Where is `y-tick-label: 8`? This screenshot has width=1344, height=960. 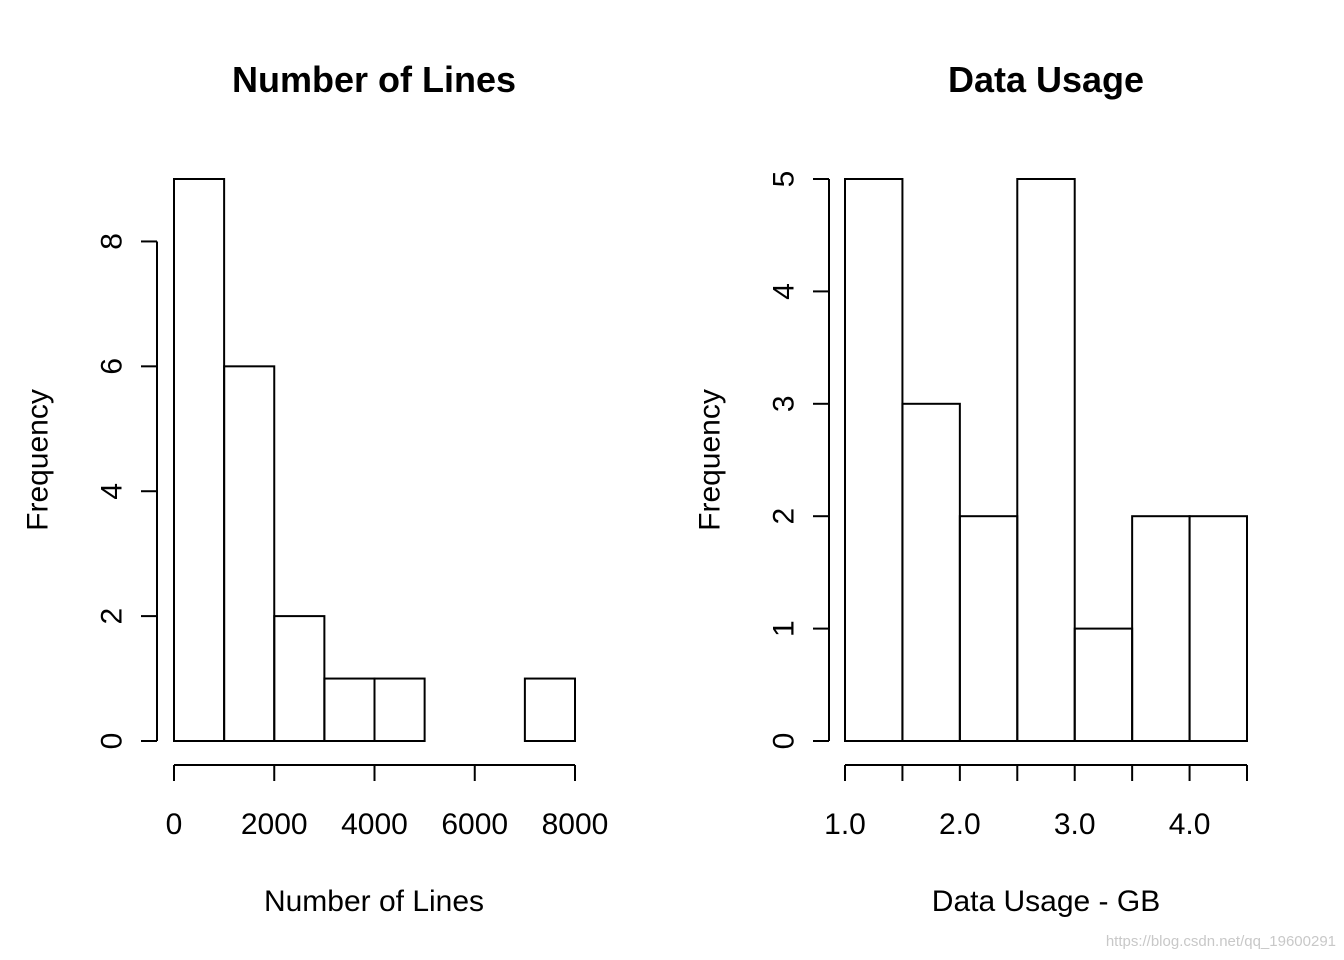 y-tick-label: 8 is located at coordinates (112, 241).